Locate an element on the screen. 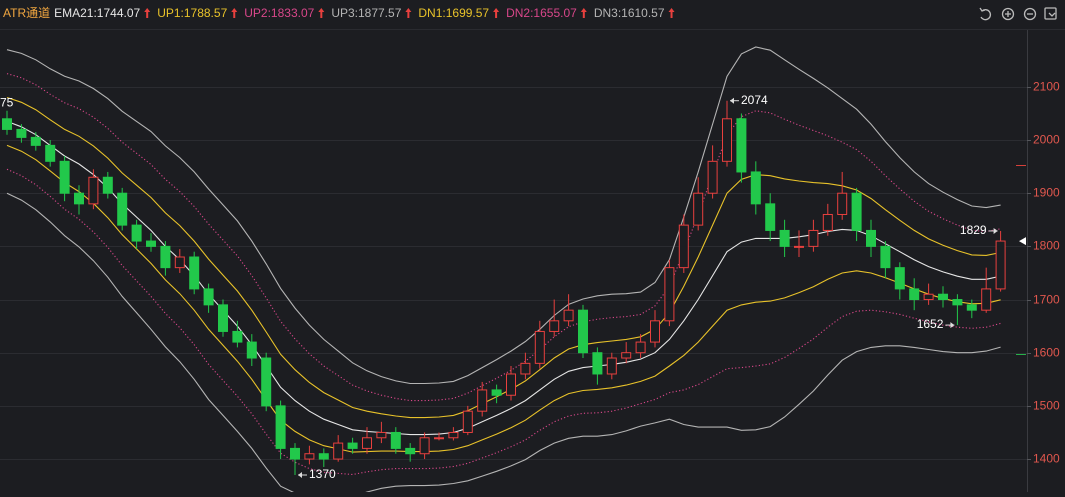  y-tick-label: 2000 is located at coordinates (1046, 140).